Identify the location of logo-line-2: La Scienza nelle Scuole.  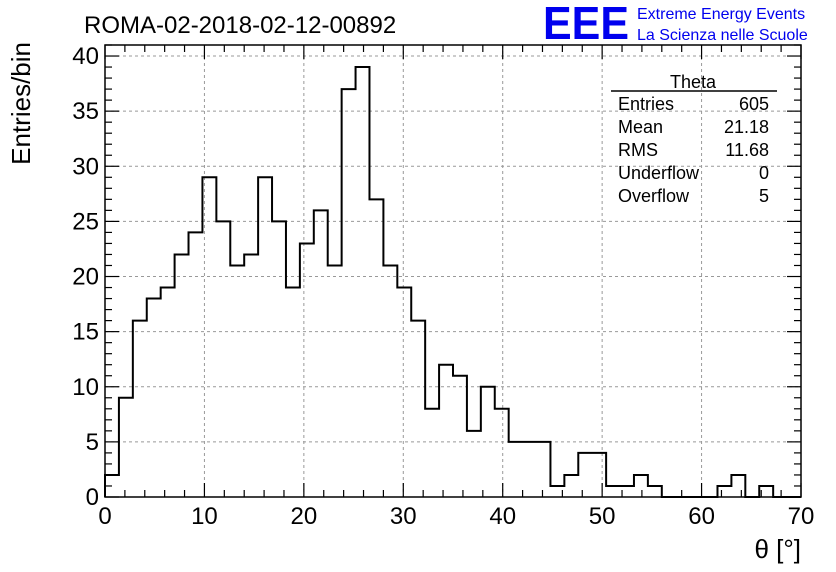
(722, 35).